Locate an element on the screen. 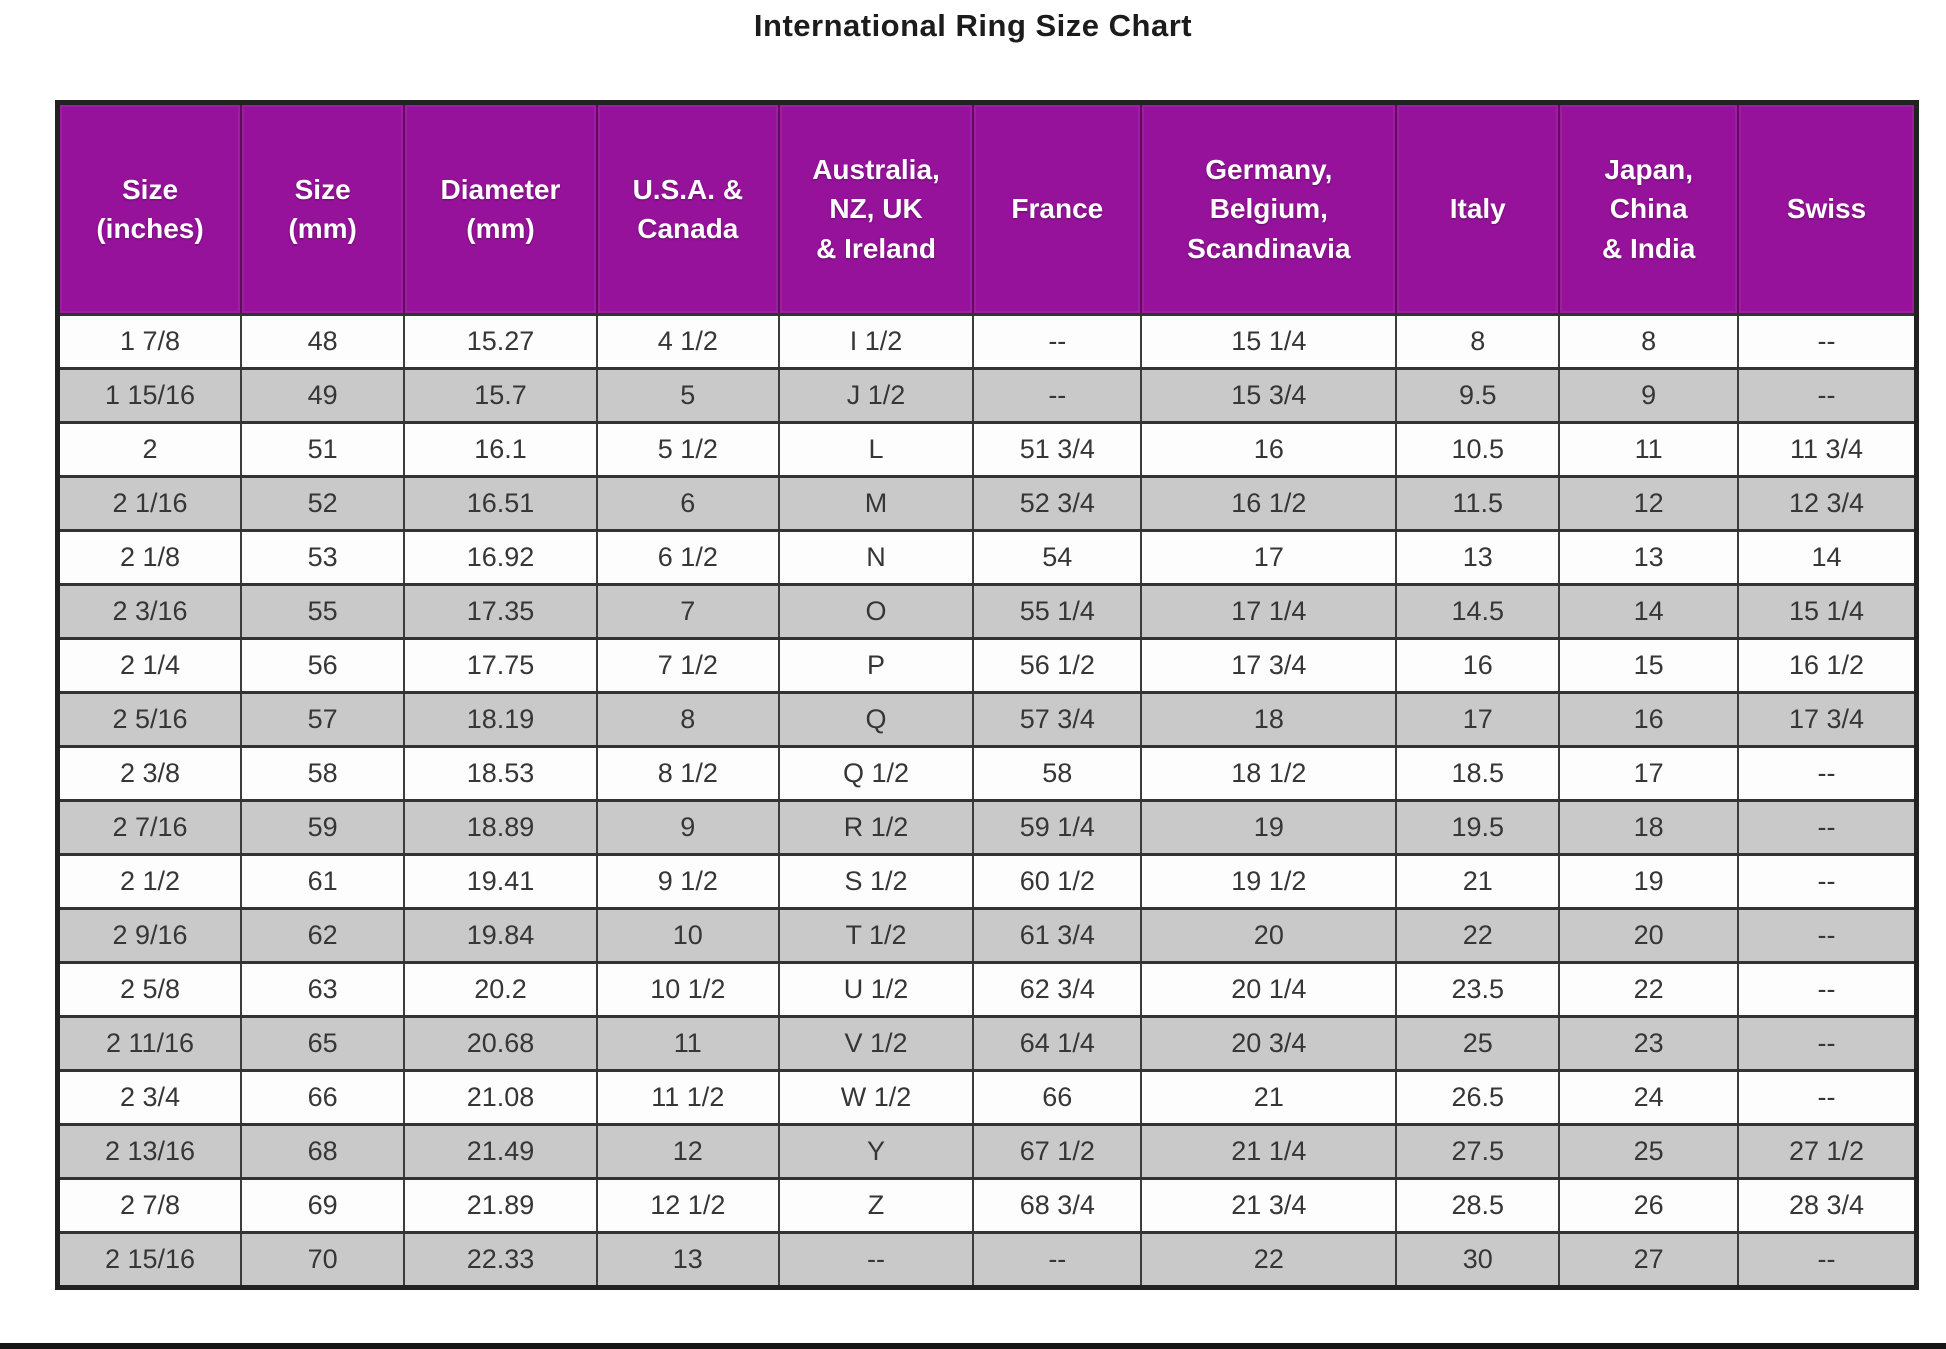 The image size is (1946, 1349). table-cell: 21 is located at coordinates (1478, 881).